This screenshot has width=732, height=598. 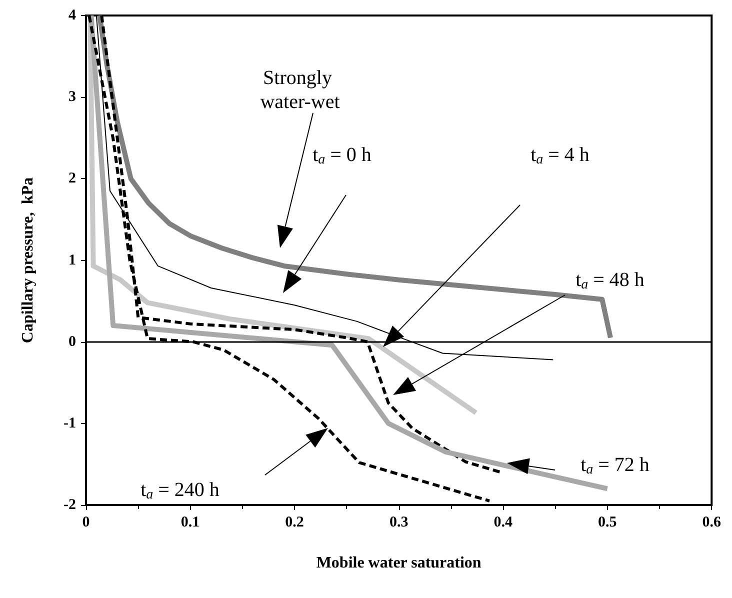 What do you see at coordinates (28, 260) in the screenshot?
I see `y-axis-title: Capillary pressure, kPa` at bounding box center [28, 260].